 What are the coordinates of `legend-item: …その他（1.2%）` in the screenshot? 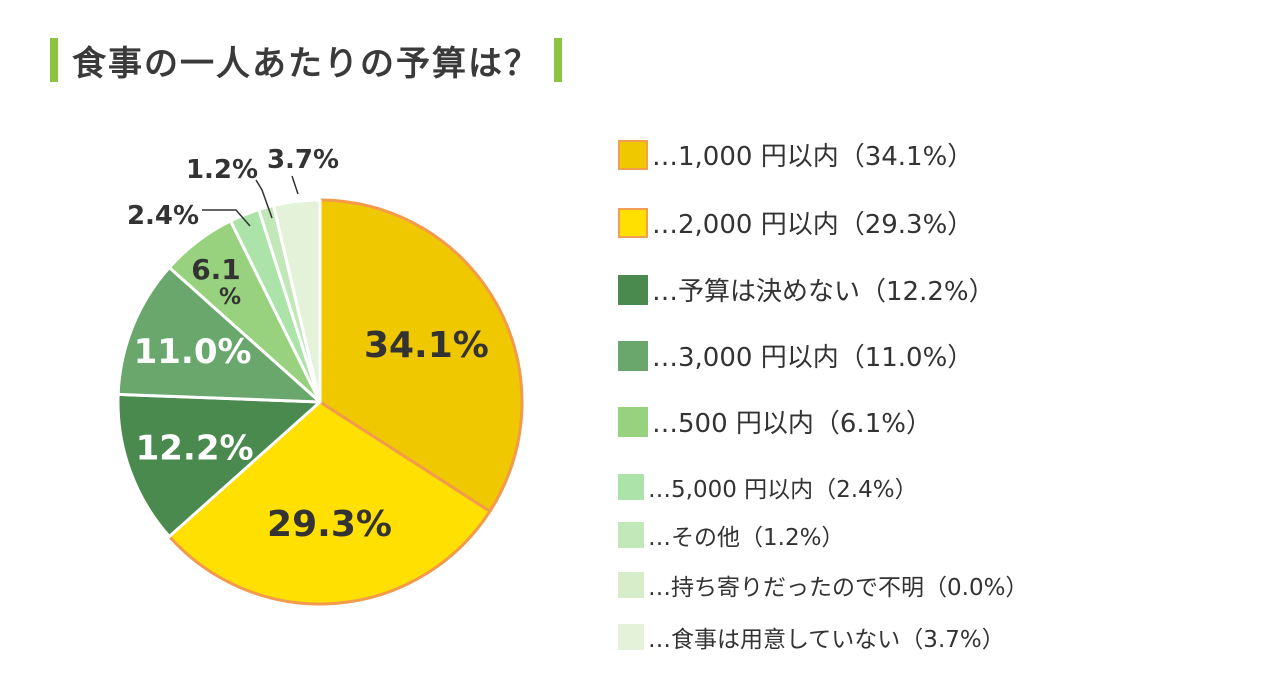 It's located at (731, 535).